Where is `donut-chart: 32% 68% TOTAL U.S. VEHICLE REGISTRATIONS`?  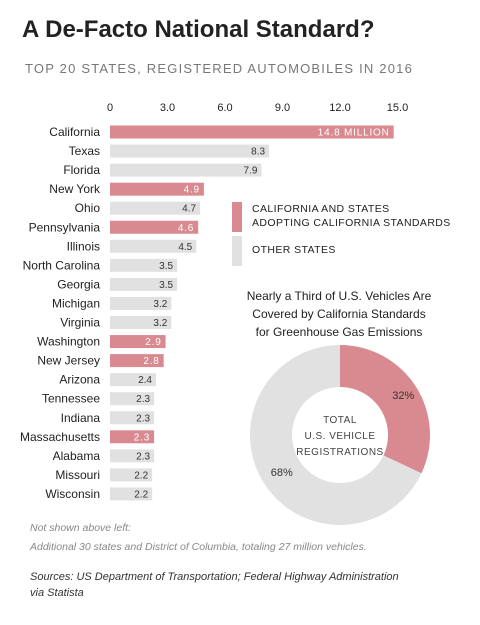 donut-chart: 32% 68% TOTAL U.S. VEHICLE REGISTRATIONS is located at coordinates (340, 435).